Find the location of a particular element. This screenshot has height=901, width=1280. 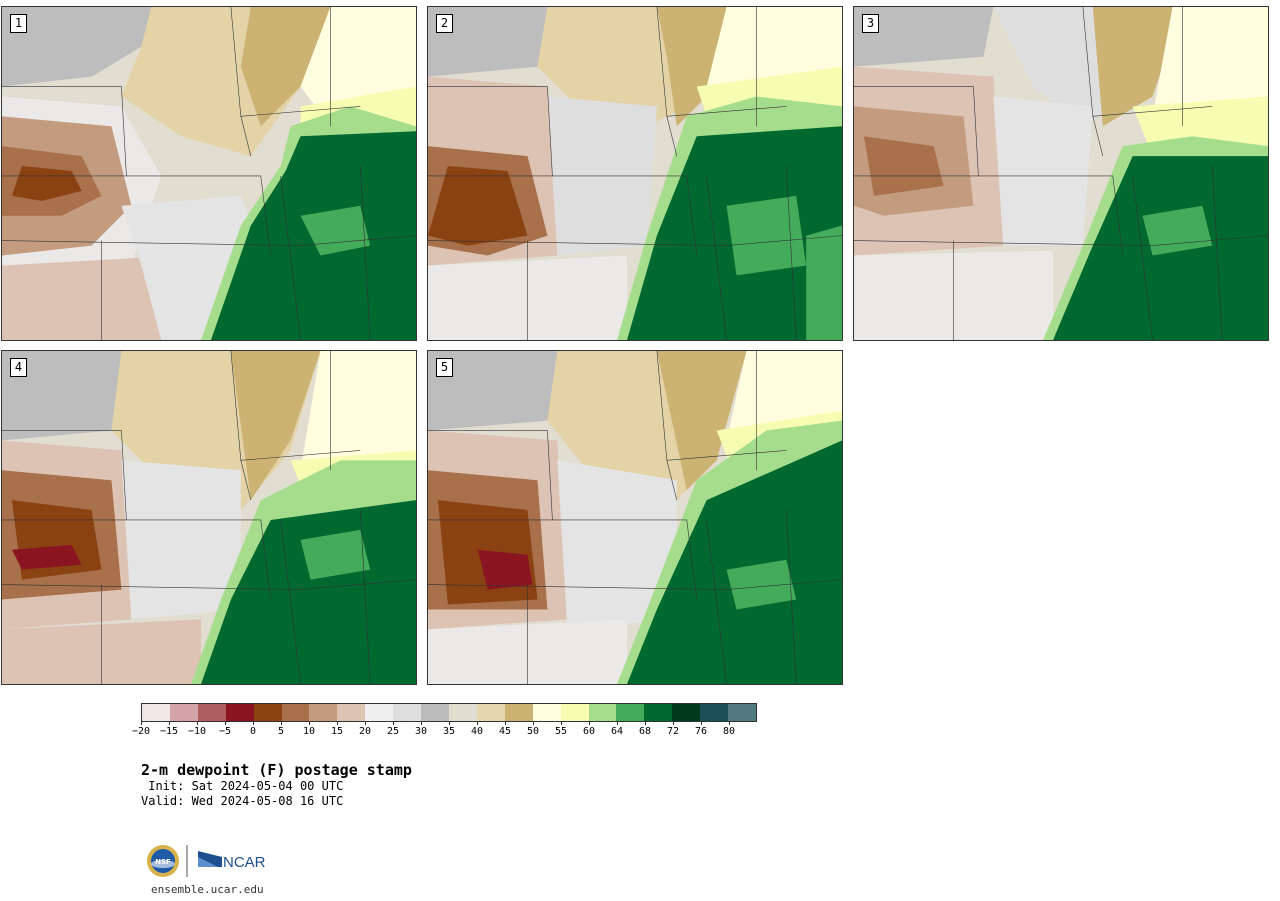

init-time: Init: Sat 2024-05-04 00 UTC is located at coordinates (242, 786).